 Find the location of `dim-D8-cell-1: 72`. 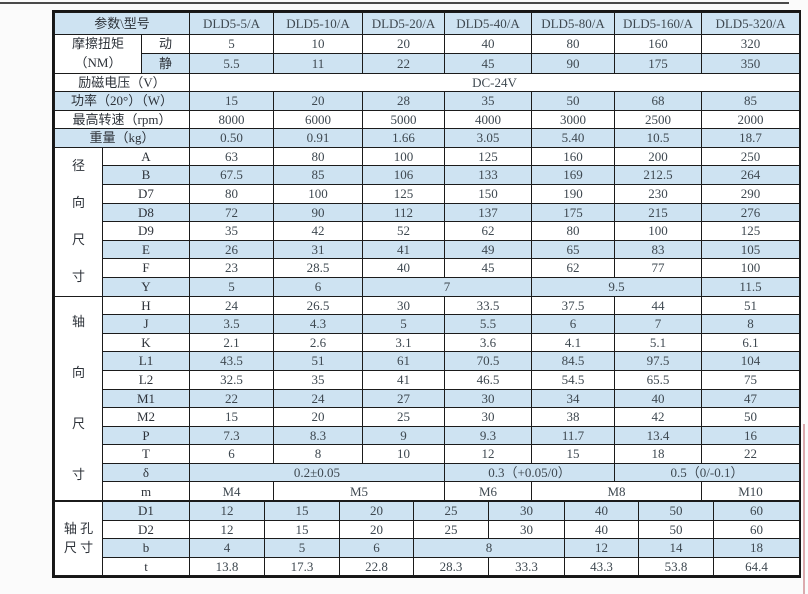

dim-D8-cell-1: 72 is located at coordinates (231, 212).